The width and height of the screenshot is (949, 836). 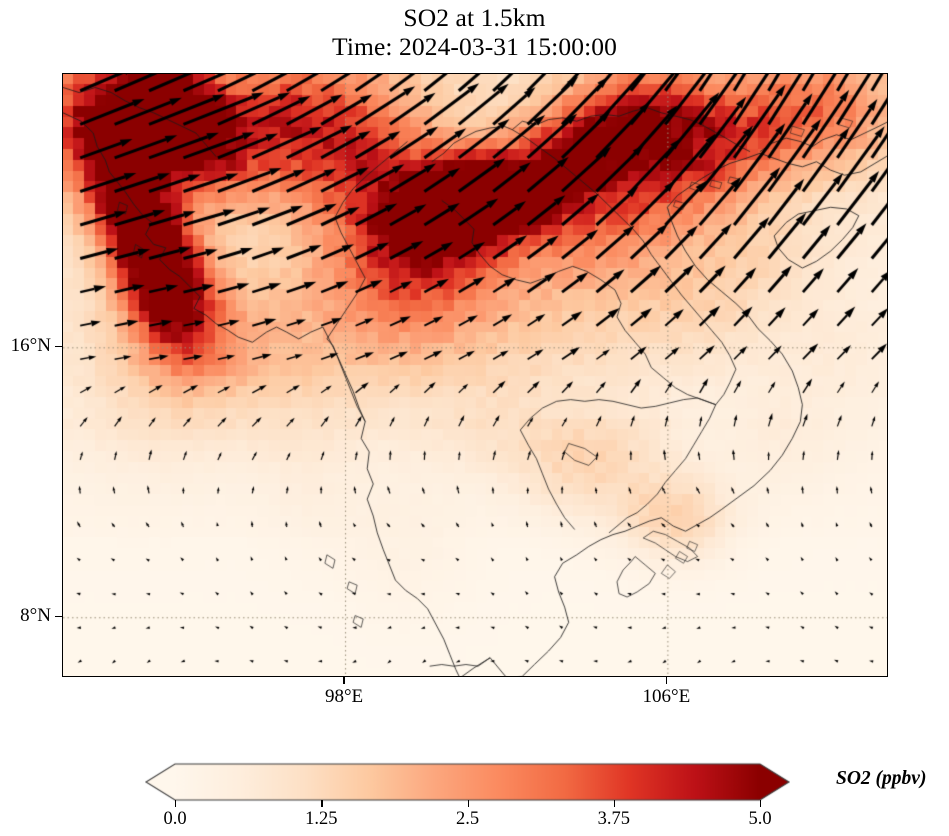 What do you see at coordinates (467, 819) in the screenshot?
I see `colorbar-tick-label: 2.5` at bounding box center [467, 819].